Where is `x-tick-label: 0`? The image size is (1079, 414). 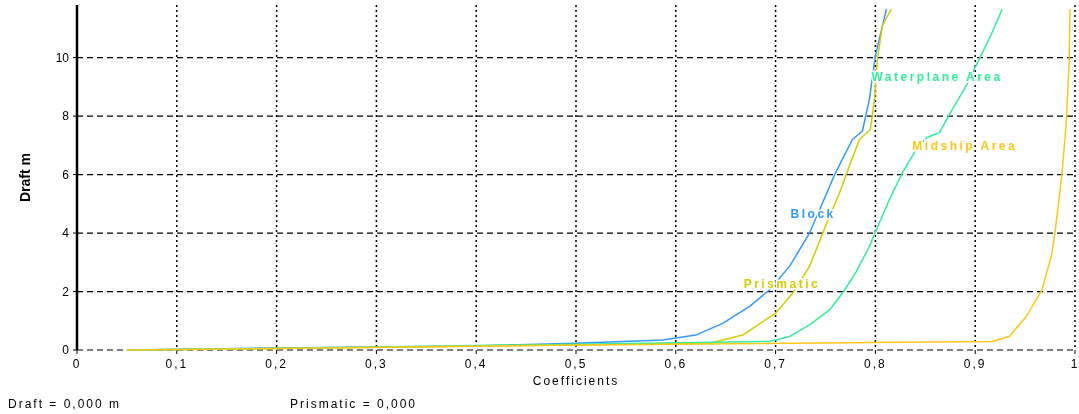
x-tick-label: 0 is located at coordinates (77, 364).